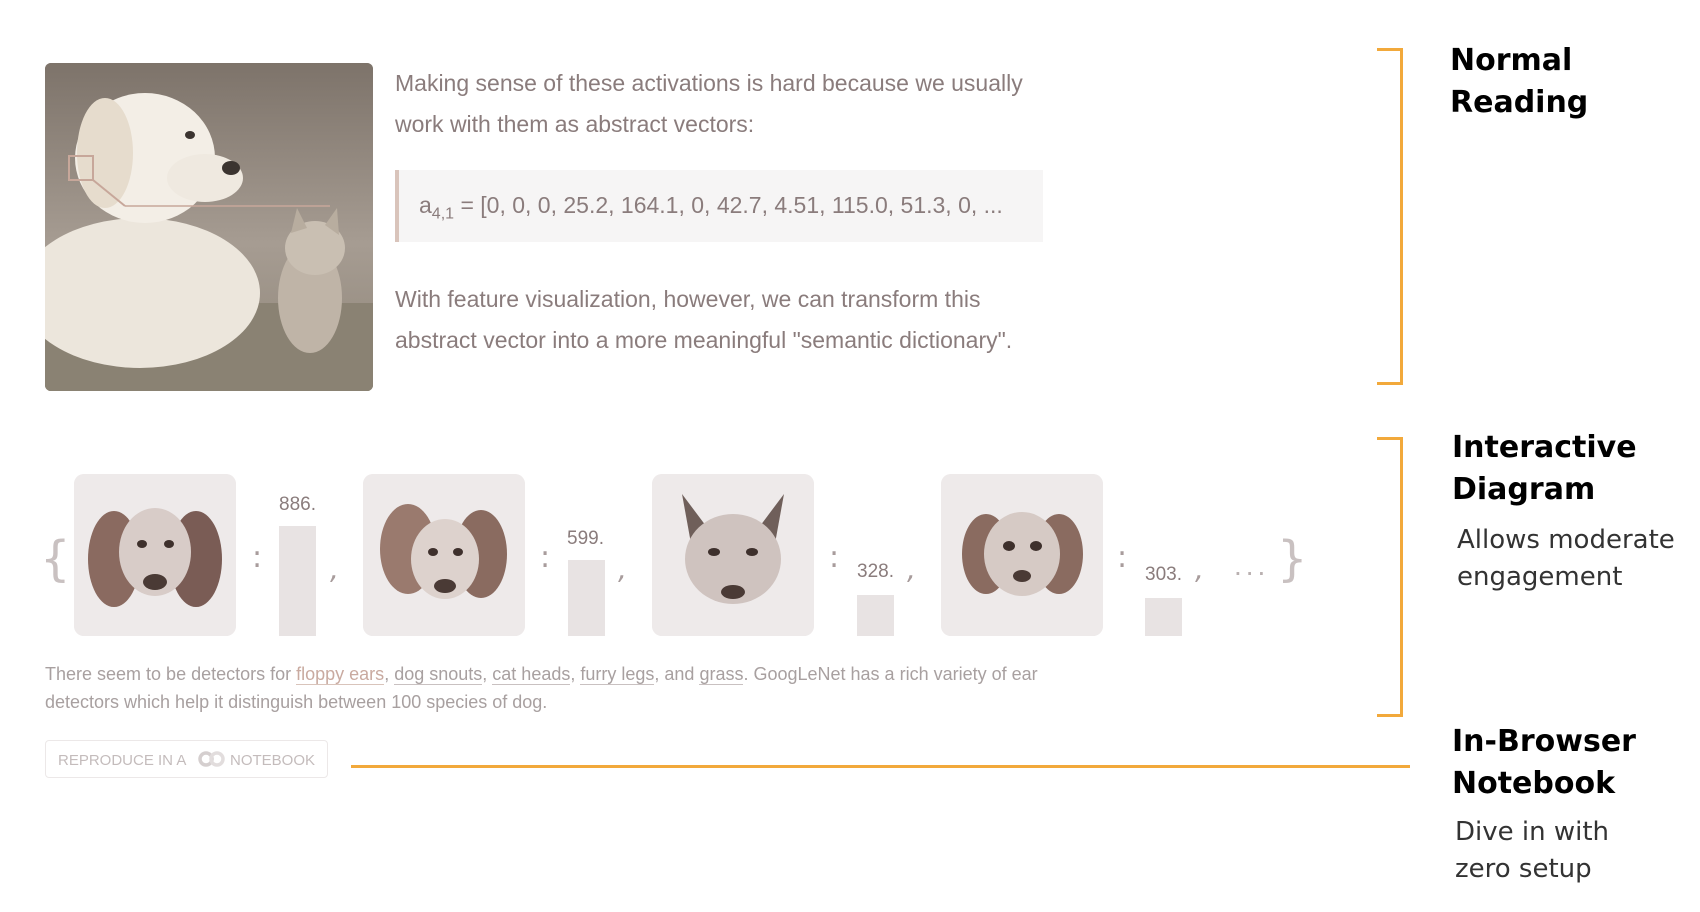  What do you see at coordinates (1390, 216) in the screenshot?
I see `normal-reading-bracket` at bounding box center [1390, 216].